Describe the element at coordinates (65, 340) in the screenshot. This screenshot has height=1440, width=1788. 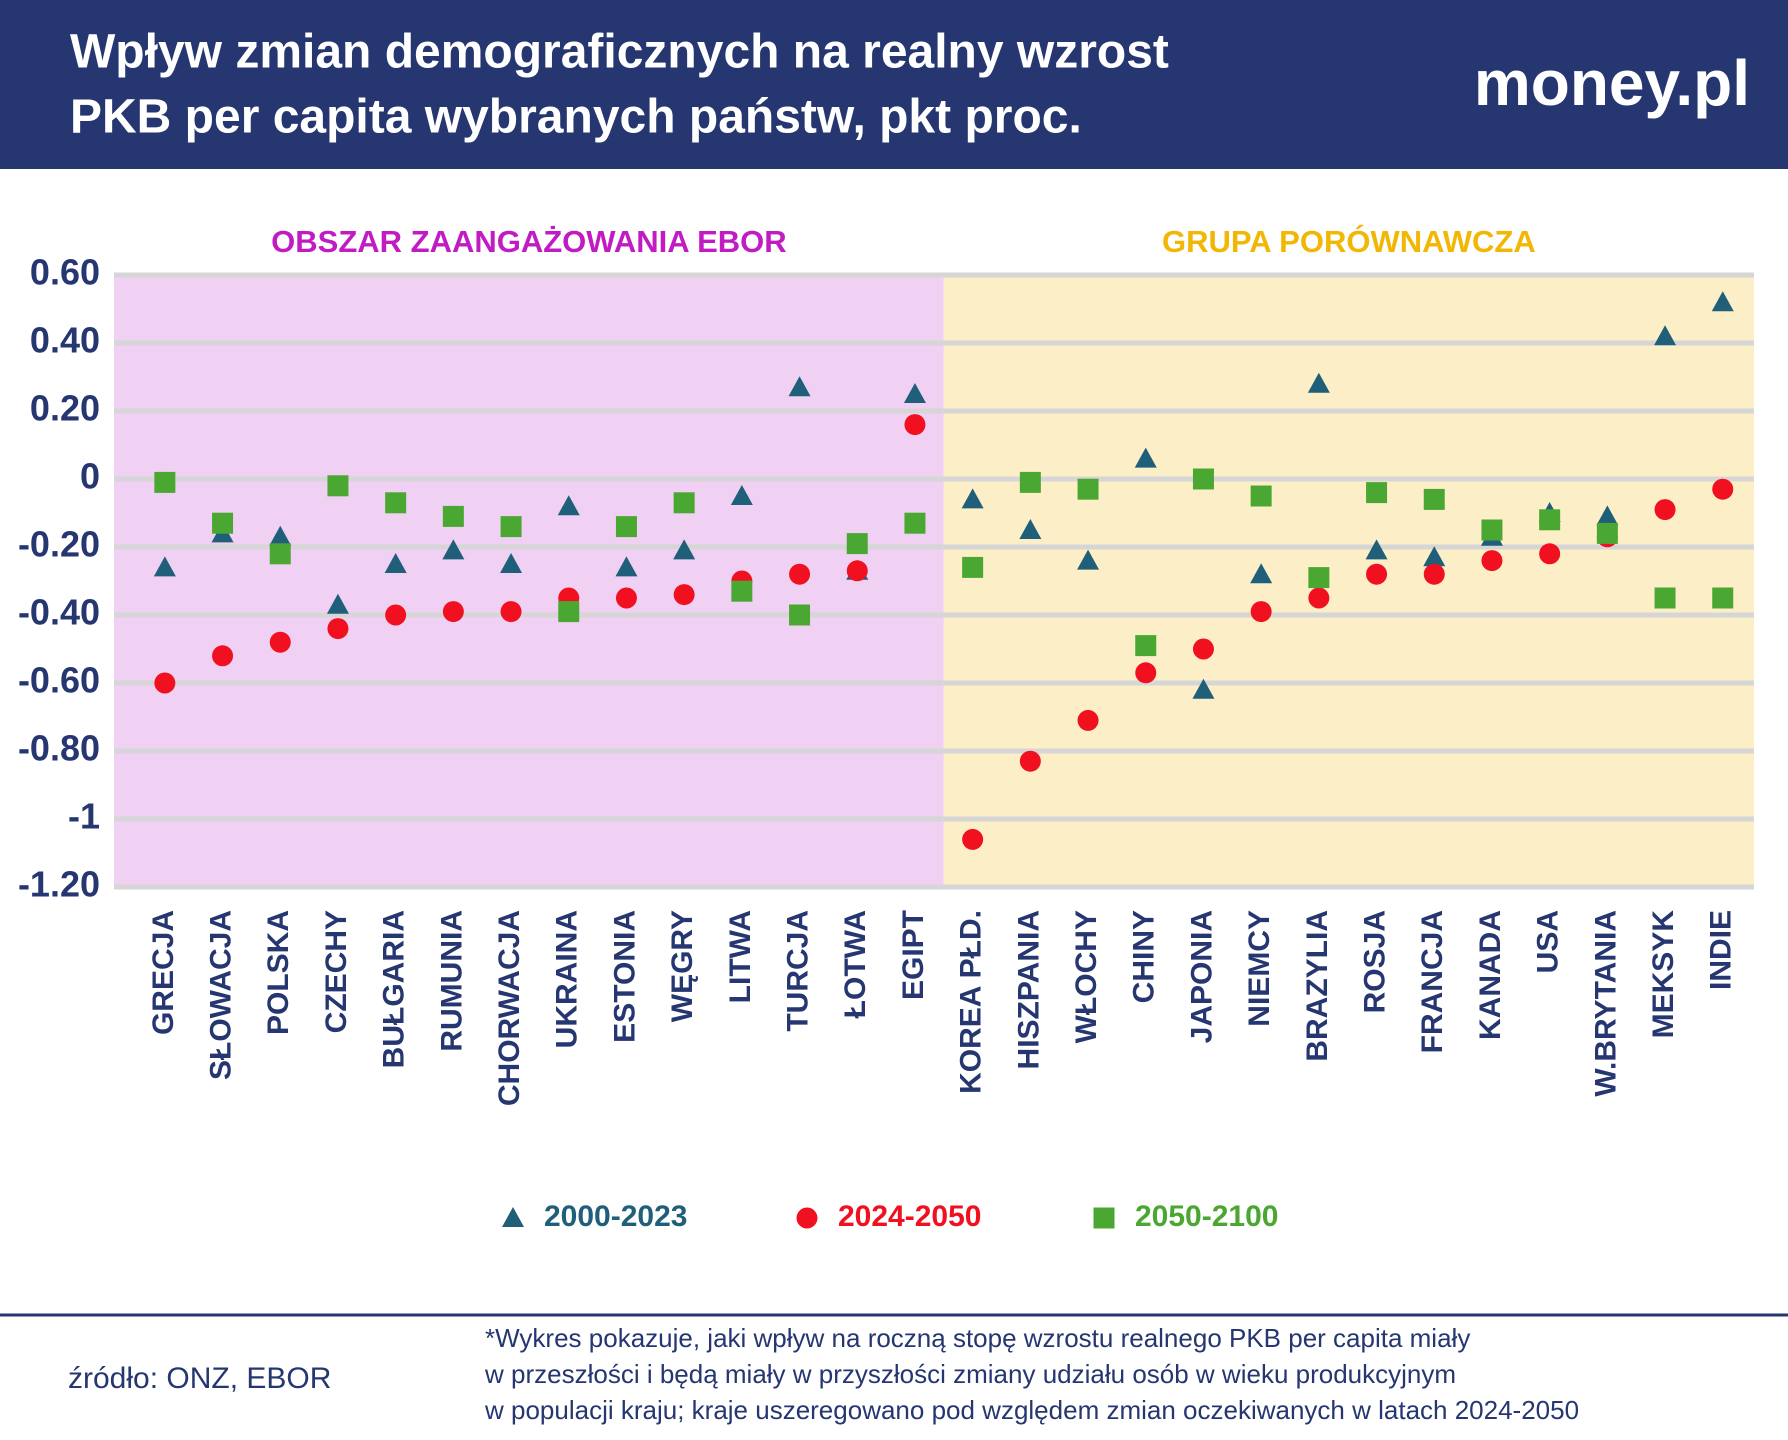
I see `y-tick-label: 0.40` at that location.